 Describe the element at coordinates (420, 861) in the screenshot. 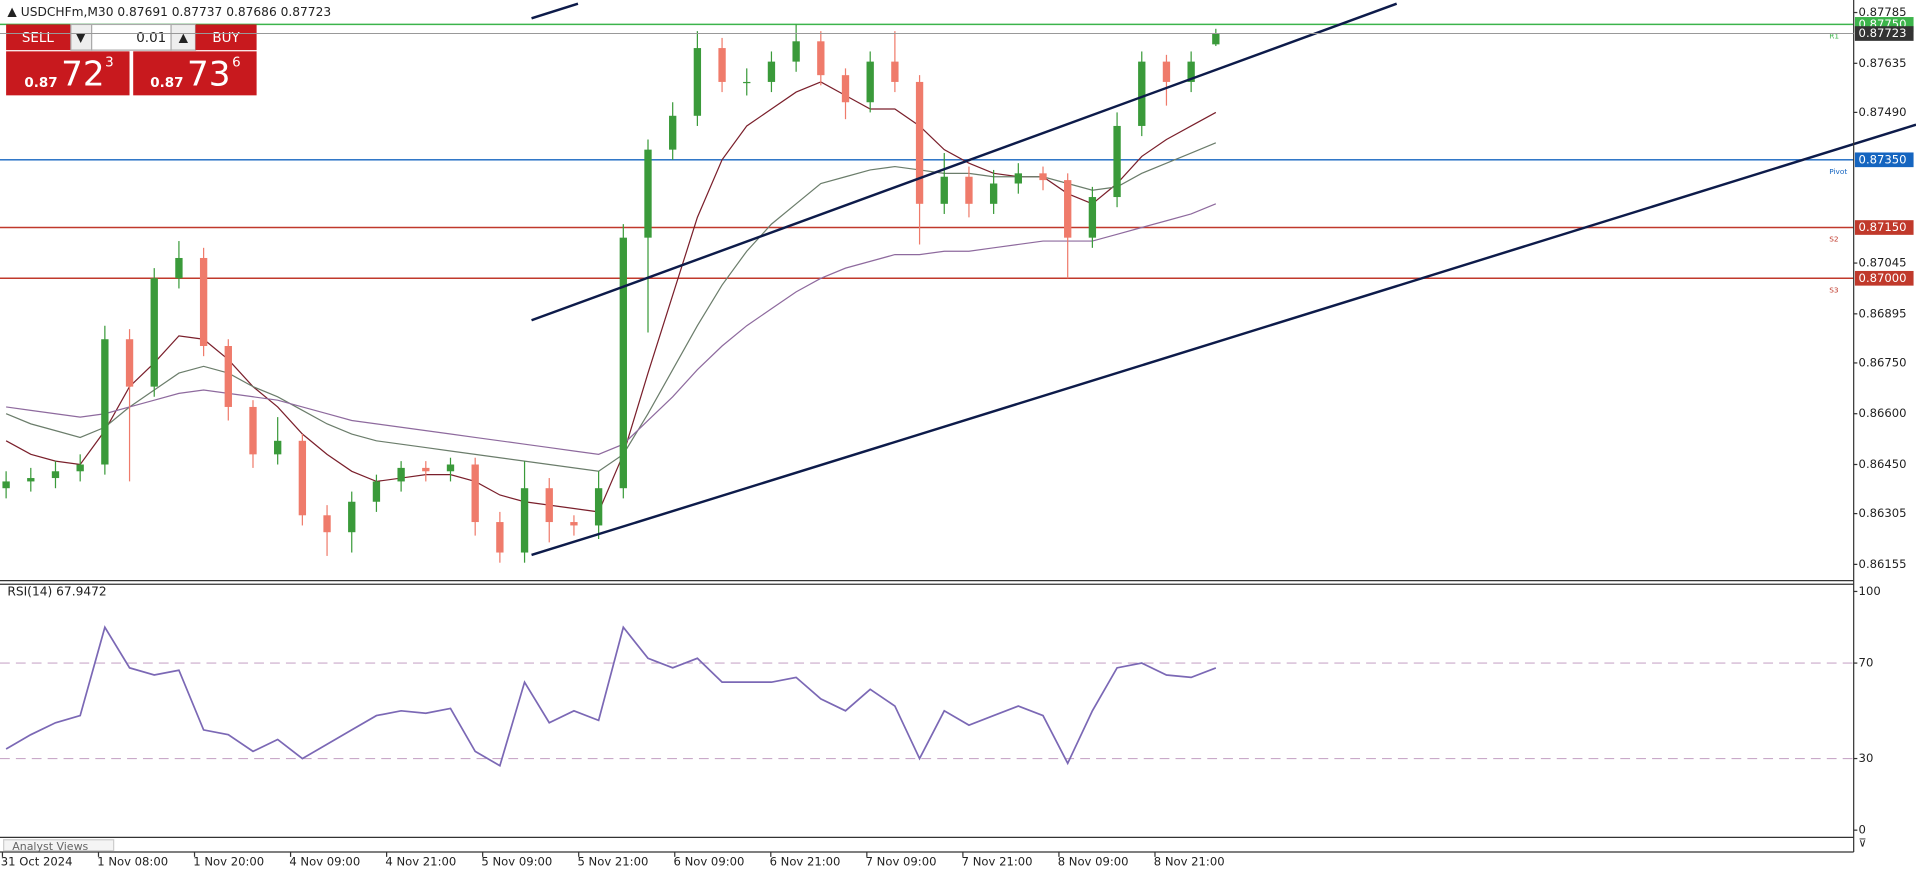

I see `x-tick-label: 4 Nov 21:00` at that location.